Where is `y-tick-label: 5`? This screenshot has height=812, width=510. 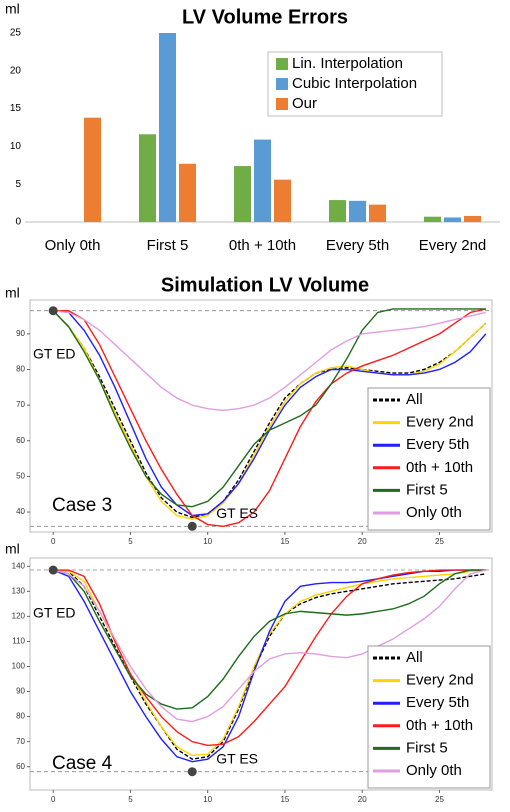
y-tick-label: 5 is located at coordinates (18, 184).